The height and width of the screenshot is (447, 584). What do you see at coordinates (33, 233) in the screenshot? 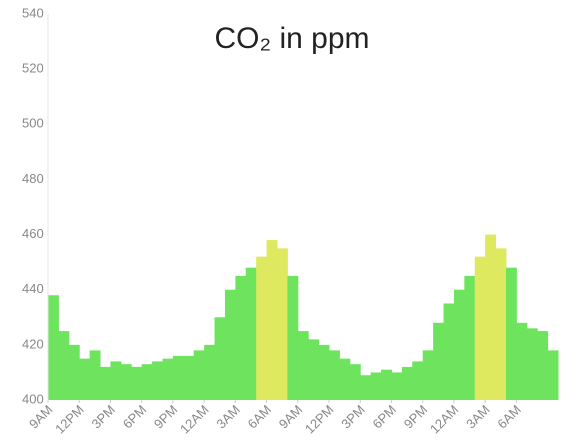
I see `y-tick-label: 460` at bounding box center [33, 233].